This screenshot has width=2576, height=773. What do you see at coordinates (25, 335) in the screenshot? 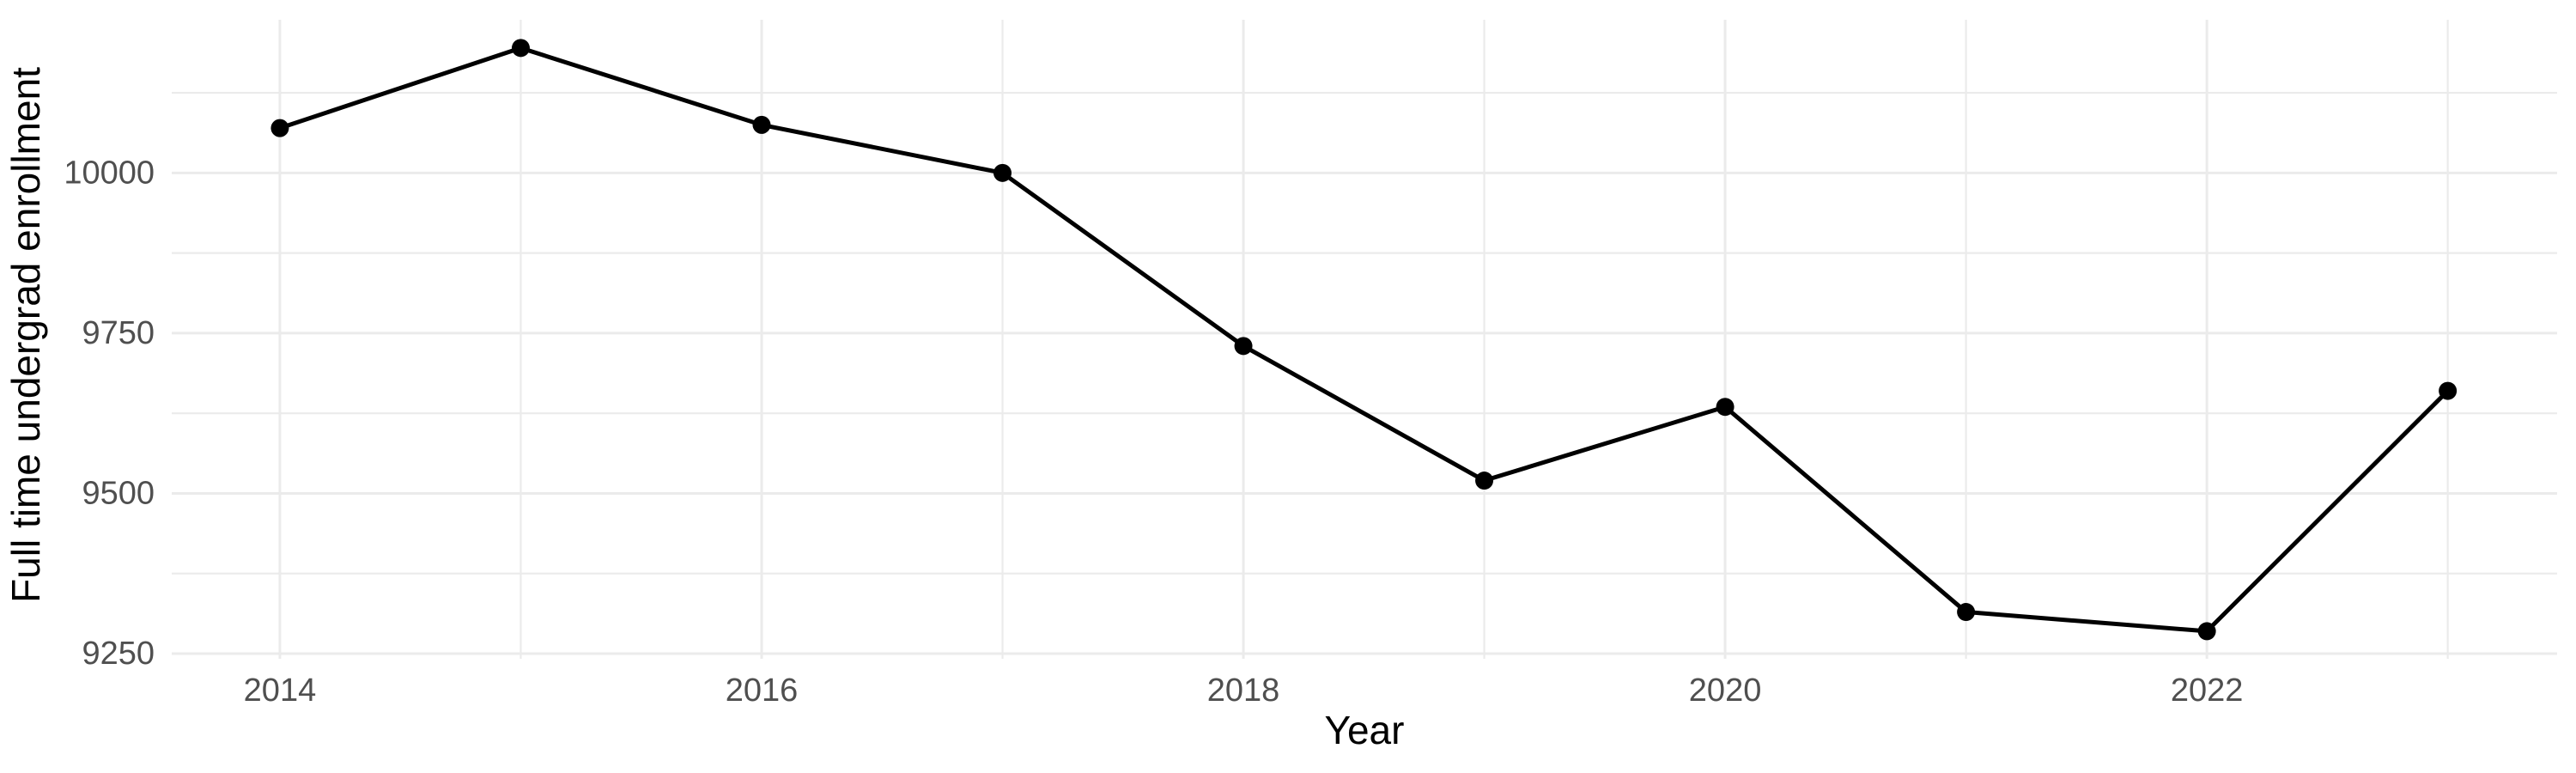
I see `y-axis-title: Full time undergrad enrollment` at bounding box center [25, 335].